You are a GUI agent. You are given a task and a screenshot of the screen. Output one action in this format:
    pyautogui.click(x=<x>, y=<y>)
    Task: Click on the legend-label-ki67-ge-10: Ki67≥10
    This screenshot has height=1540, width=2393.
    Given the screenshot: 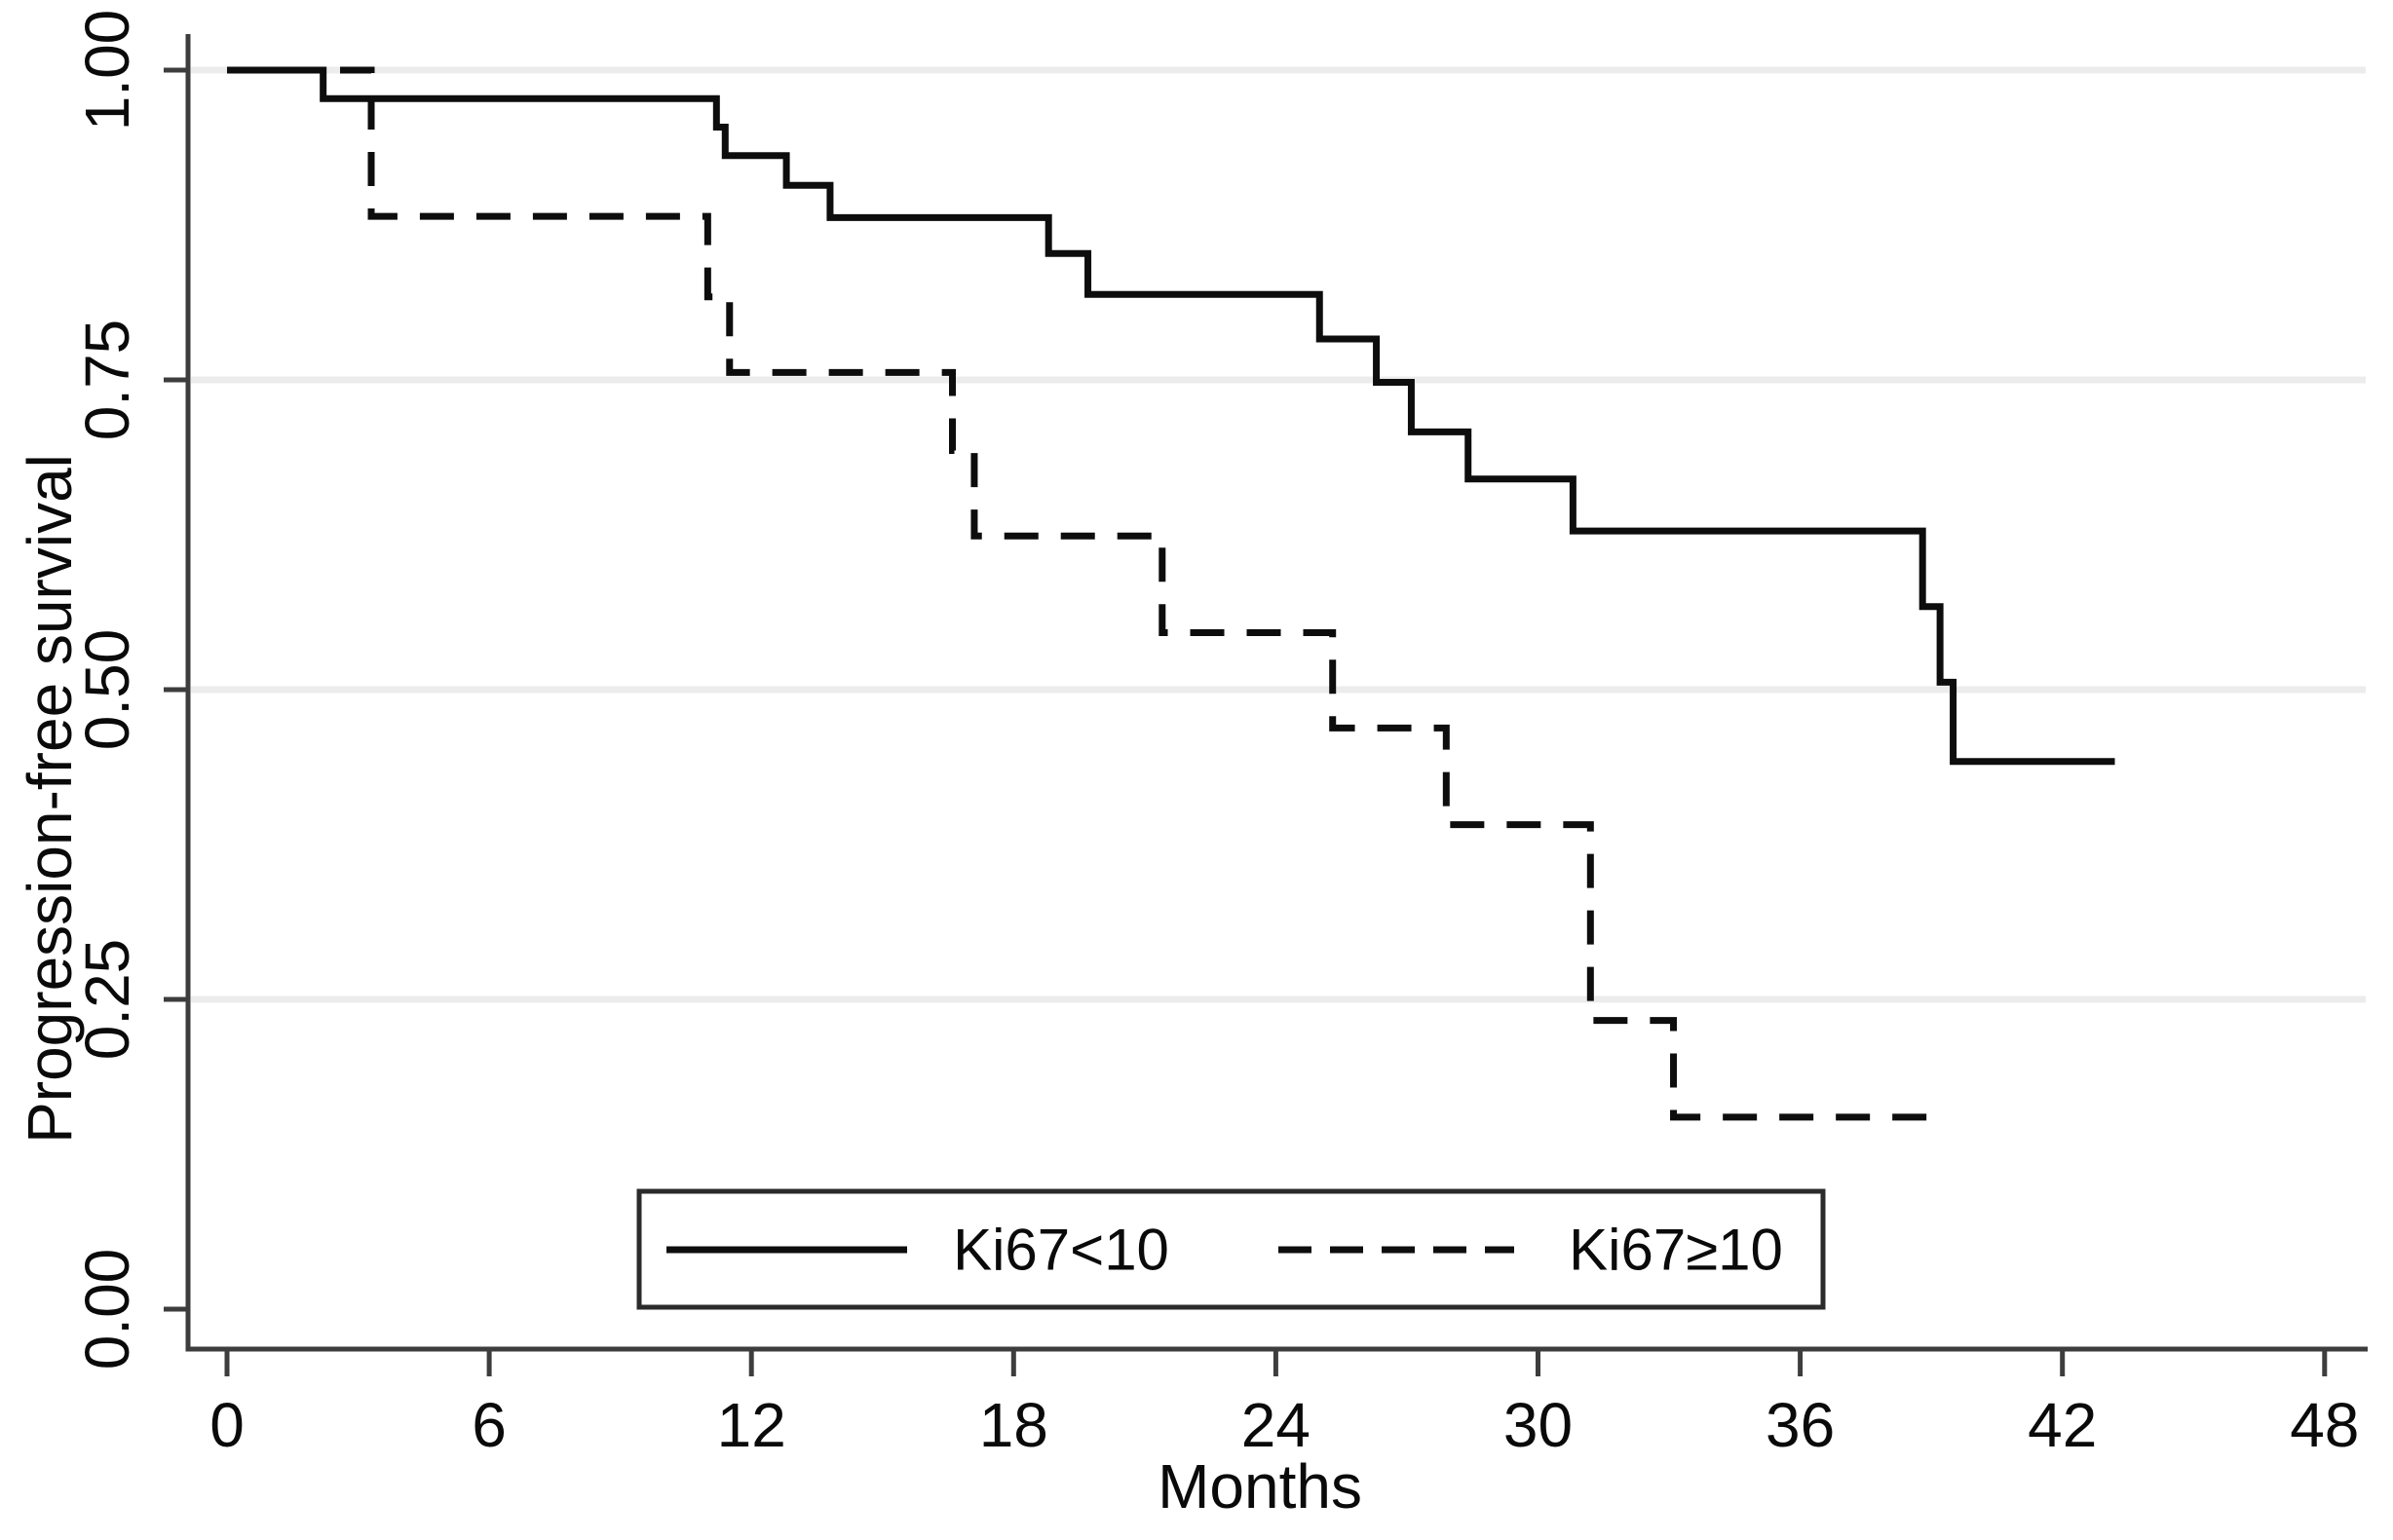 What is the action you would take?
    pyautogui.click(x=1676, y=1250)
    